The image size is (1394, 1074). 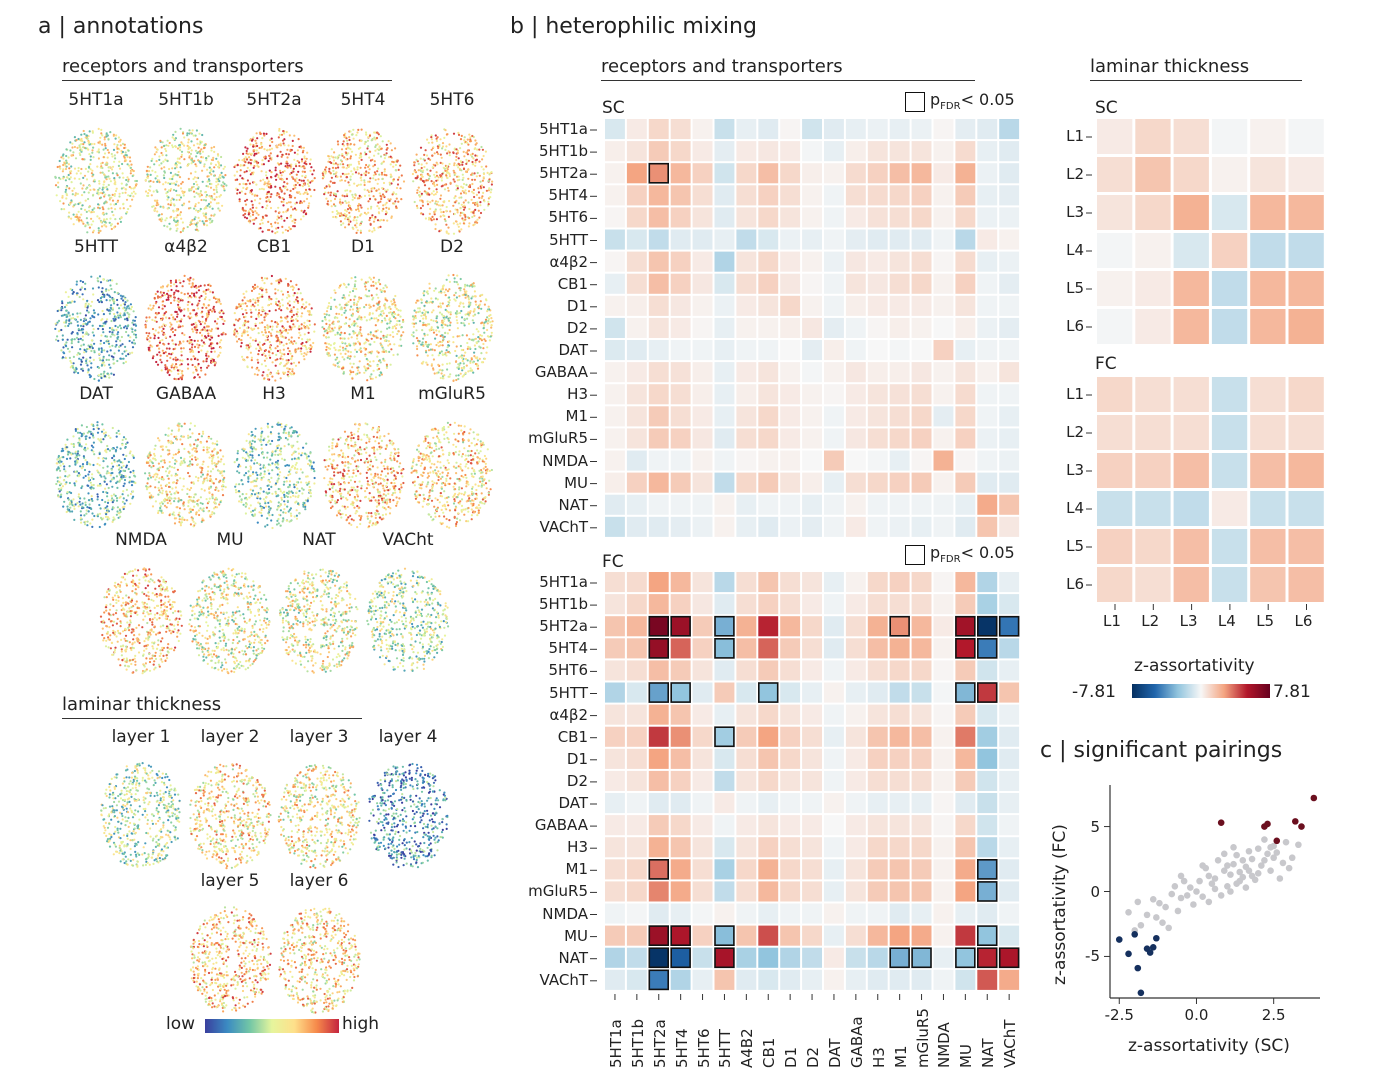 What do you see at coordinates (987, 891) in the screenshot?
I see `fc-significant-box` at bounding box center [987, 891].